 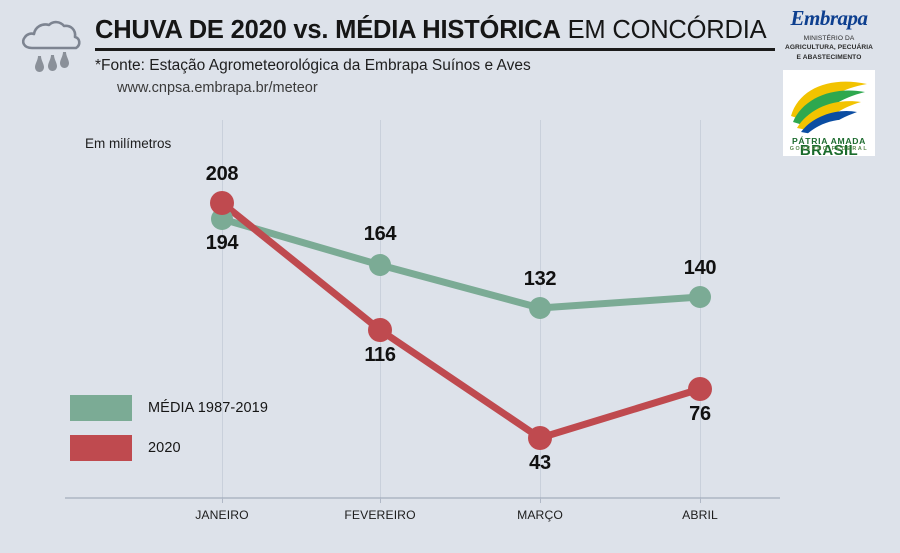 I want to click on point-media-marco, so click(x=540, y=308).